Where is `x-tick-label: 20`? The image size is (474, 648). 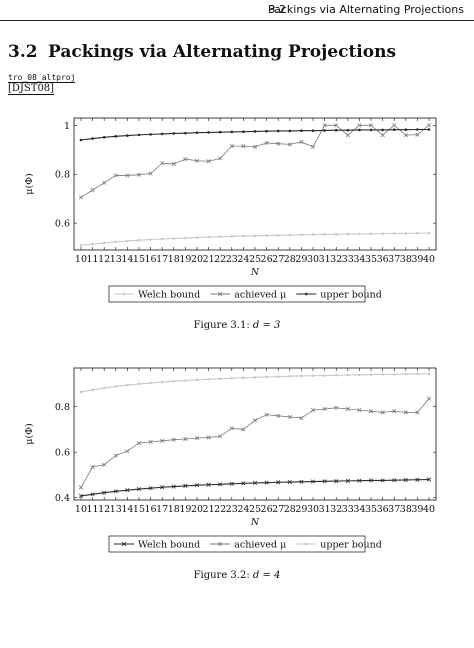 x-tick-label: 20 is located at coordinates (197, 259).